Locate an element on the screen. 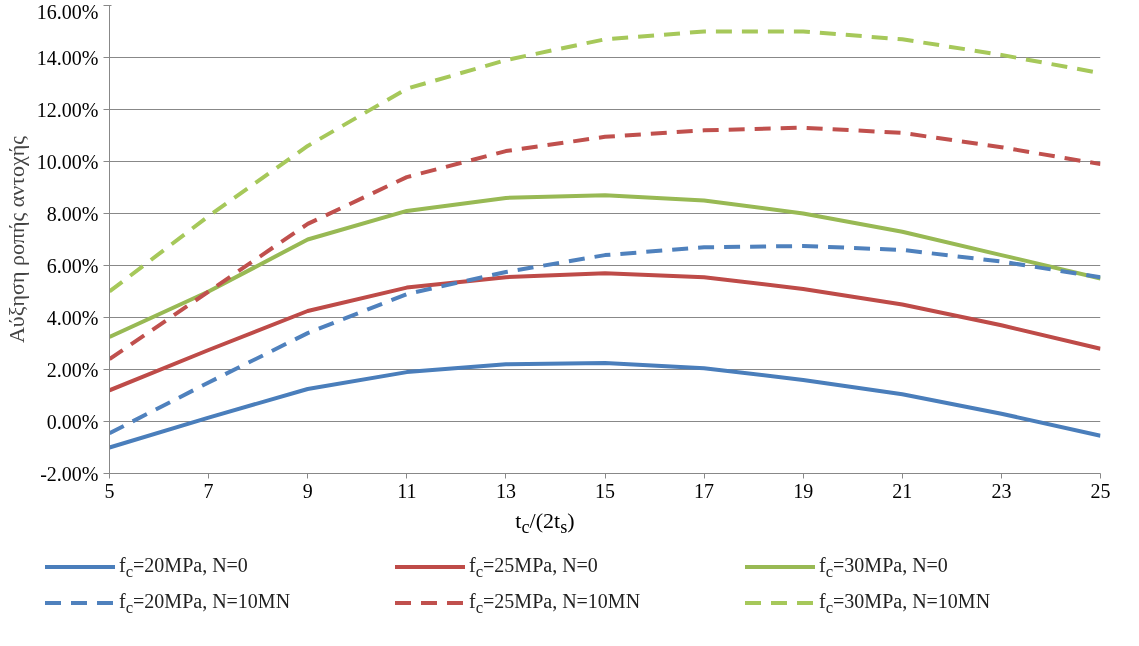 The image size is (1139, 646). y-tick-label: 14.00% is located at coordinates (67, 57).